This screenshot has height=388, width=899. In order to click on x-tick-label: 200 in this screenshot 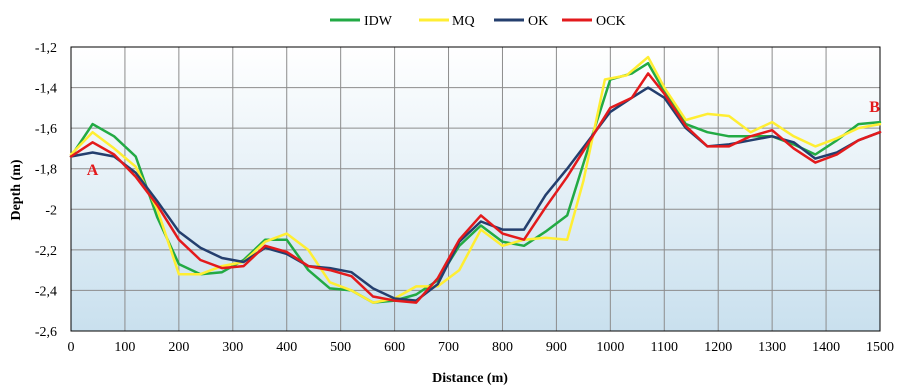, I will do `click(178, 347)`.